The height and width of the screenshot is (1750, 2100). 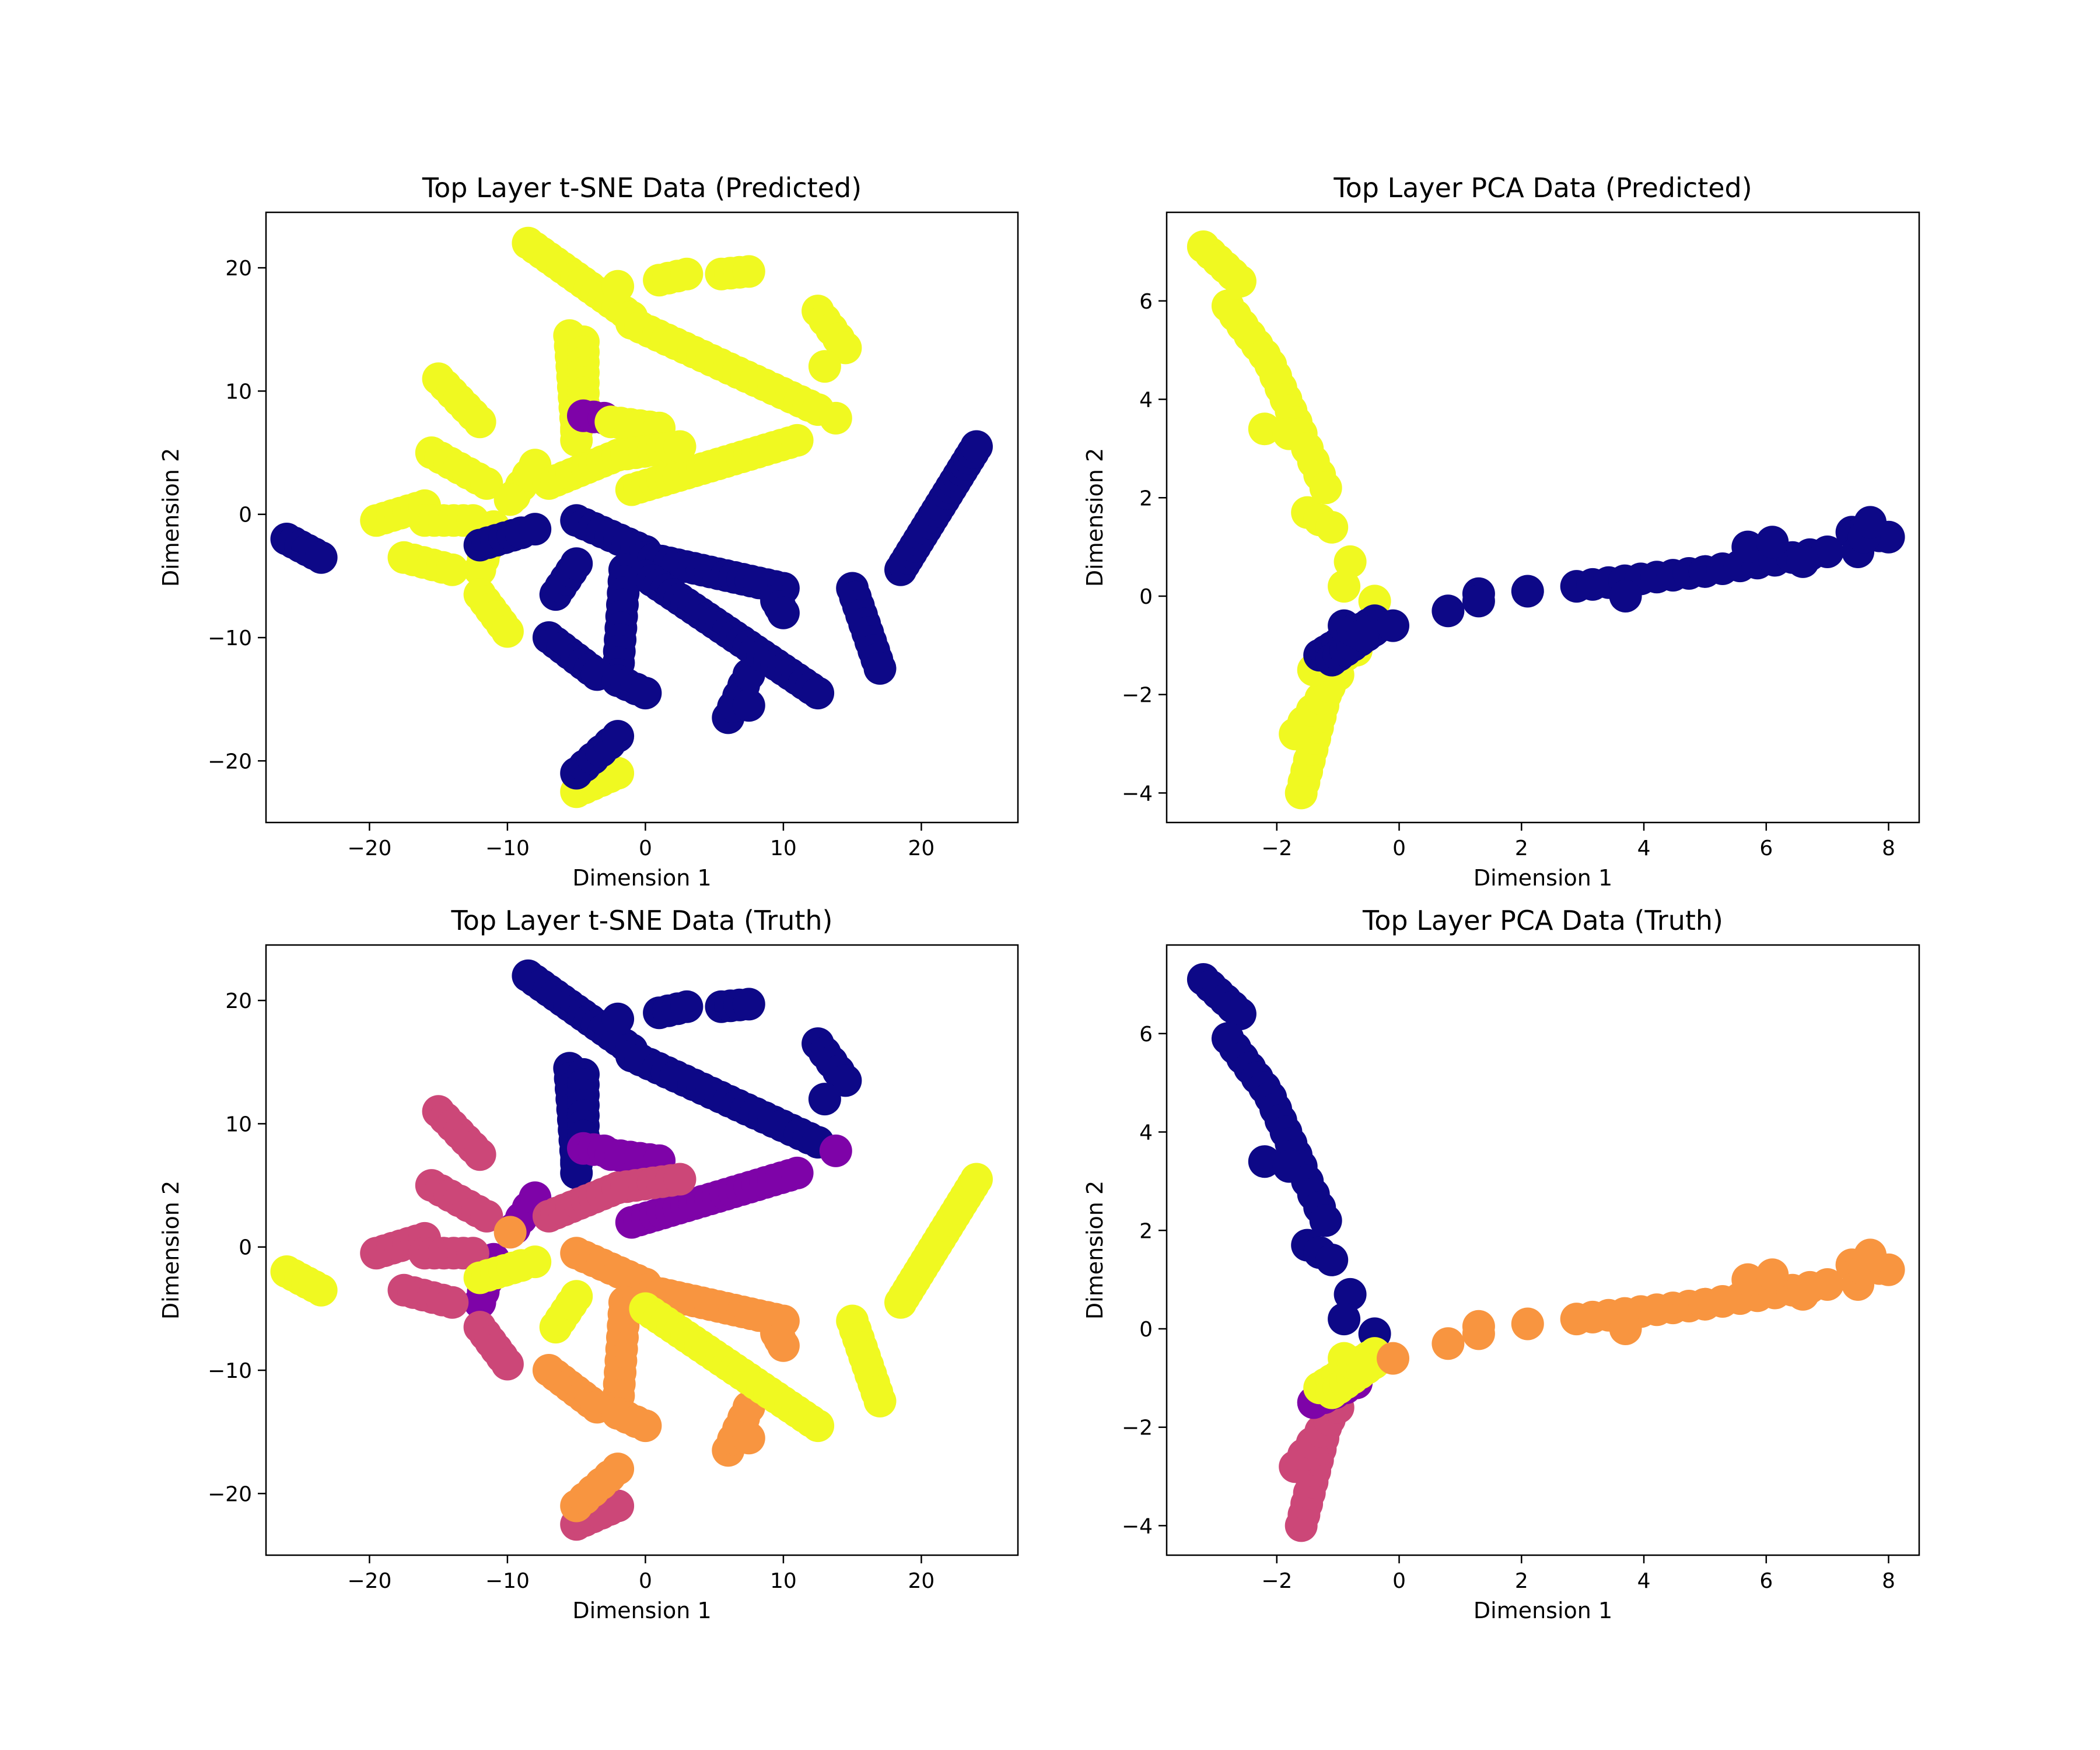 I want to click on subplot-title: Top Layer t-SNE Data (Predicted), so click(x=642, y=188).